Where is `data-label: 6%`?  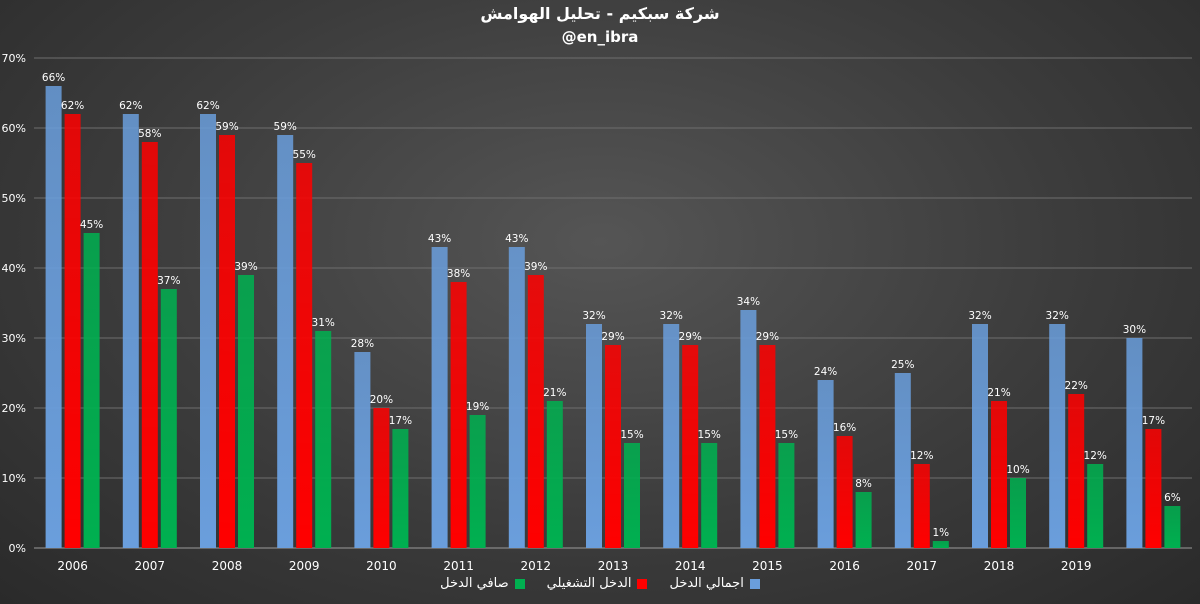
data-label: 6% is located at coordinates (1172, 498).